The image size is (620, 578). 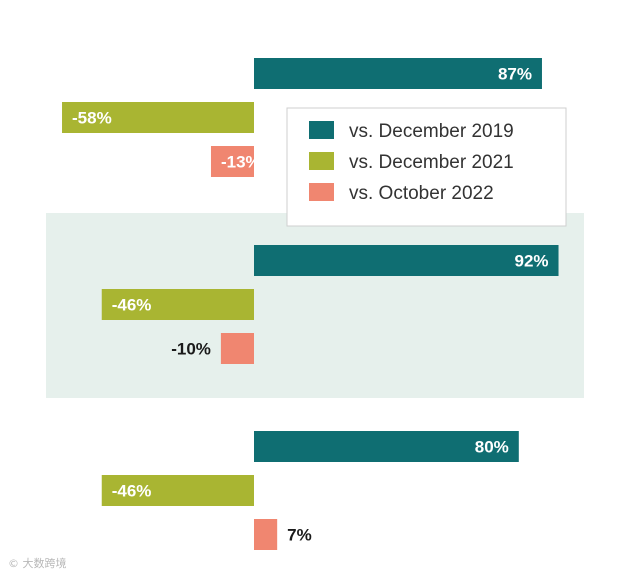 I want to click on value-label-2-group-2: -46%, so click(x=132, y=305).